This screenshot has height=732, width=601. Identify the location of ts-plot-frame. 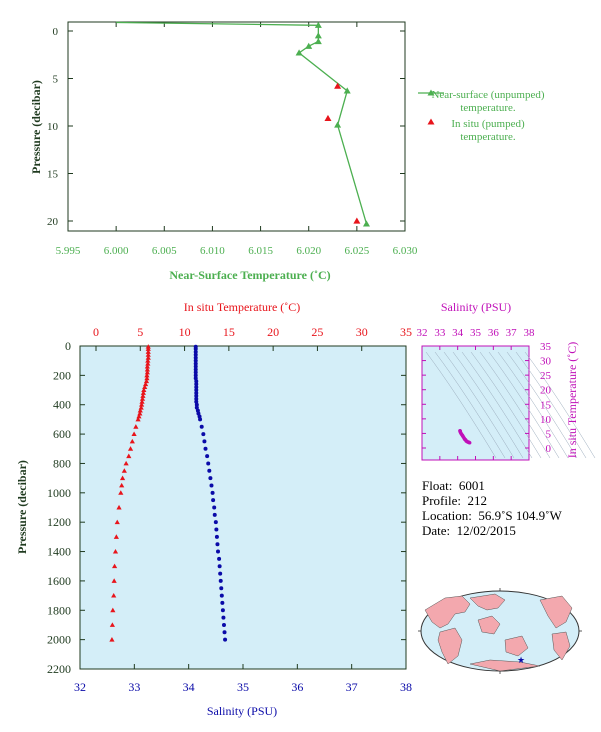
(475, 403).